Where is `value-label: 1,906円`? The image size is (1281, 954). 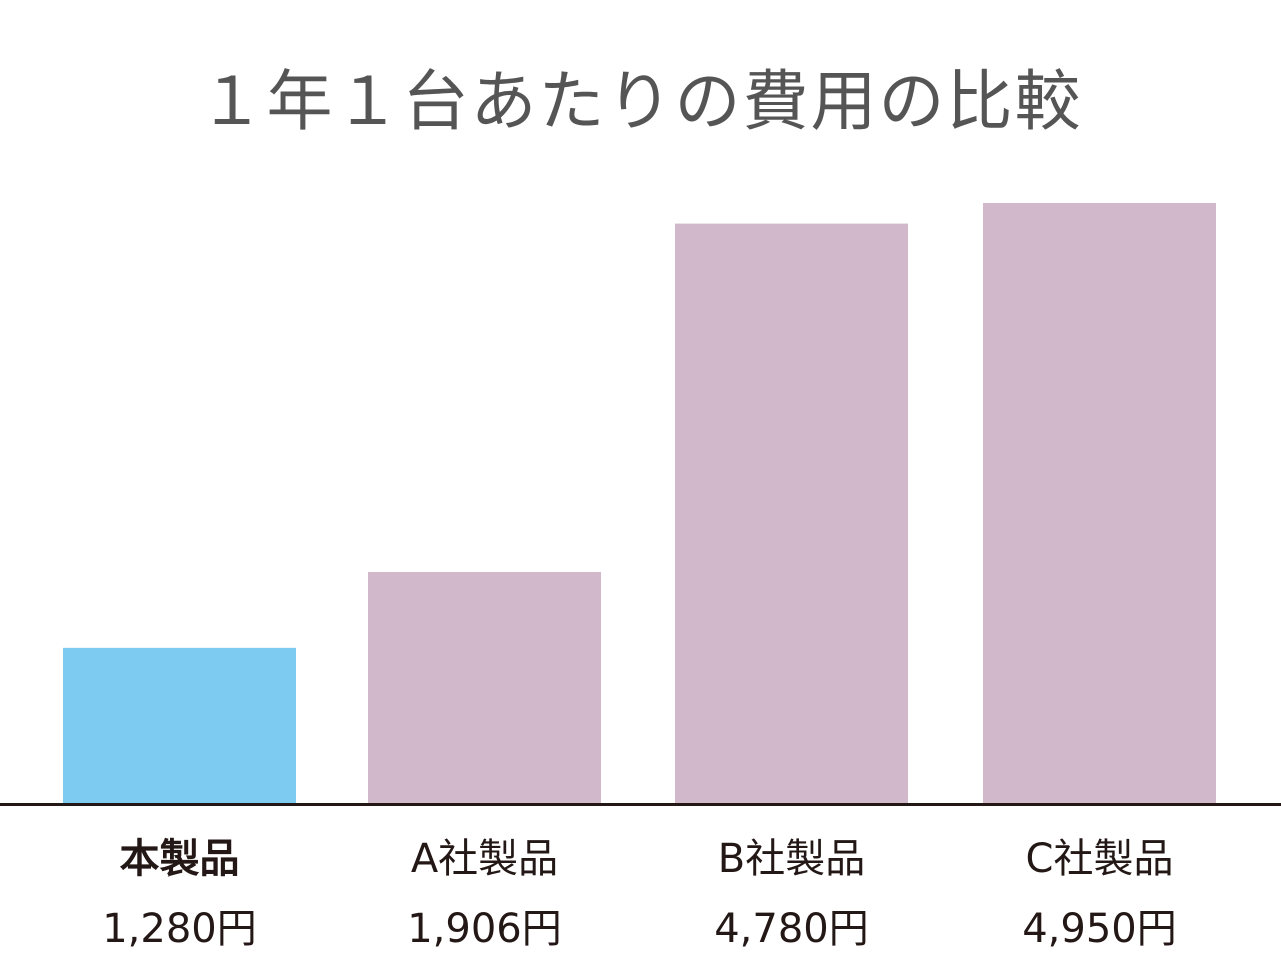
value-label: 1,906円 is located at coordinates (484, 929).